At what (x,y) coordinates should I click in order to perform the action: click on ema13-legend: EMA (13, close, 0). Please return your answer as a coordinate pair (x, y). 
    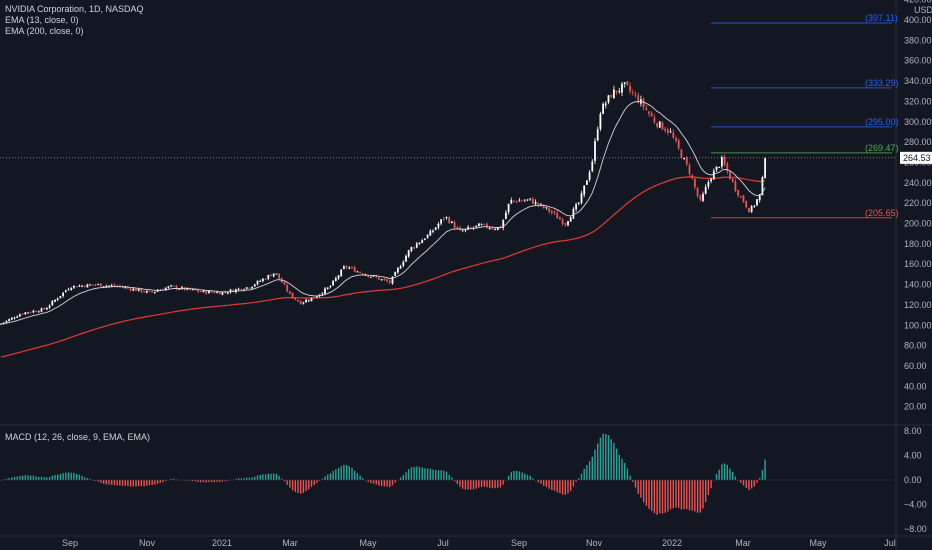
    Looking at the image, I should click on (42, 20).